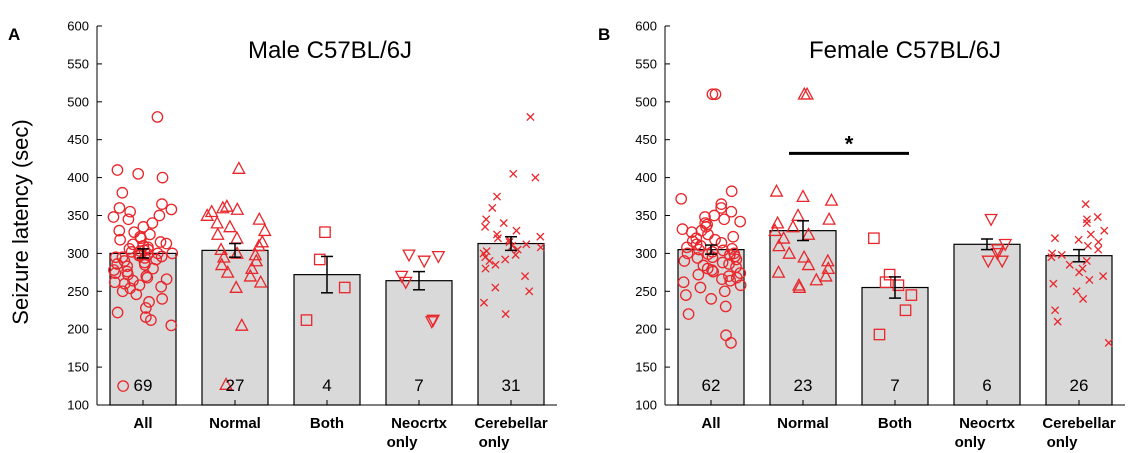  I want to click on y-tick-label-4: 300, so click(646, 253).